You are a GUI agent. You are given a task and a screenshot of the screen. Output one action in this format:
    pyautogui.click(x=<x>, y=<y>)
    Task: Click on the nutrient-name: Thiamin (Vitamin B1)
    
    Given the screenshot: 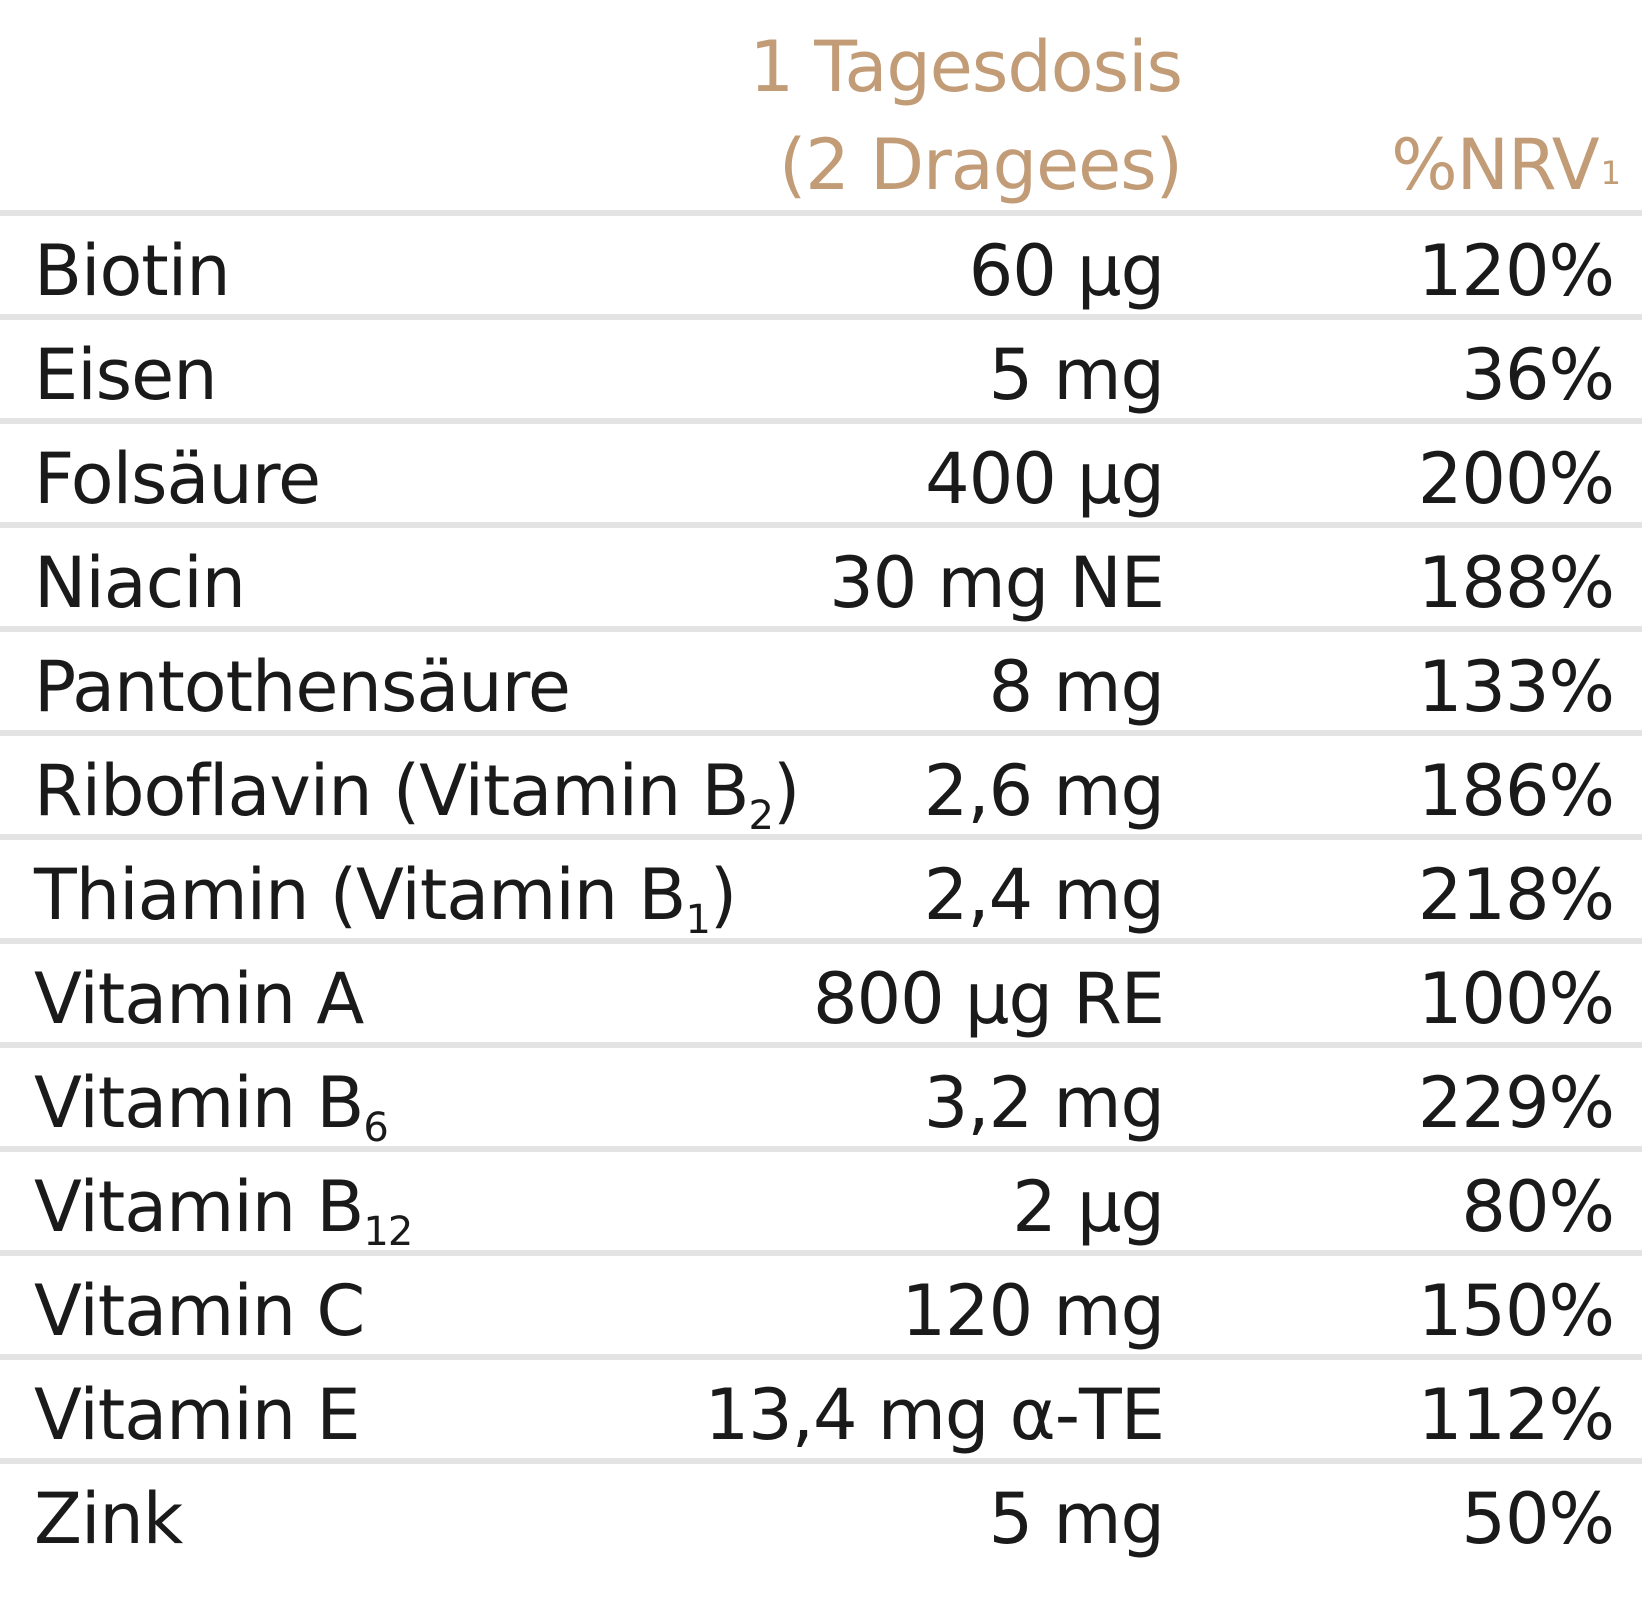 What is the action you would take?
    pyautogui.click(x=385, y=900)
    